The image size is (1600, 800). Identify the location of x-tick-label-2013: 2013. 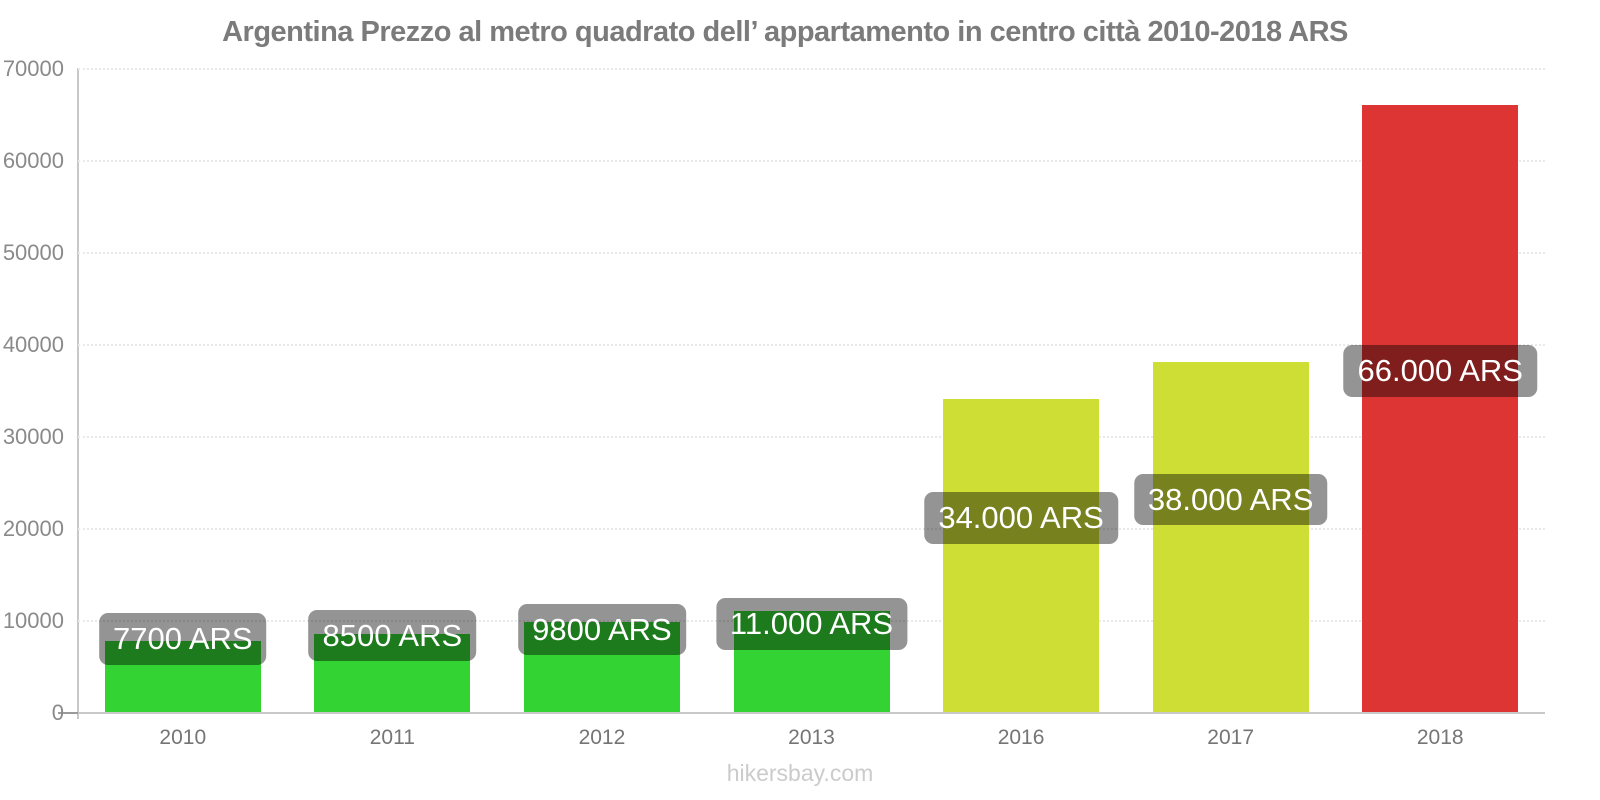
(811, 737).